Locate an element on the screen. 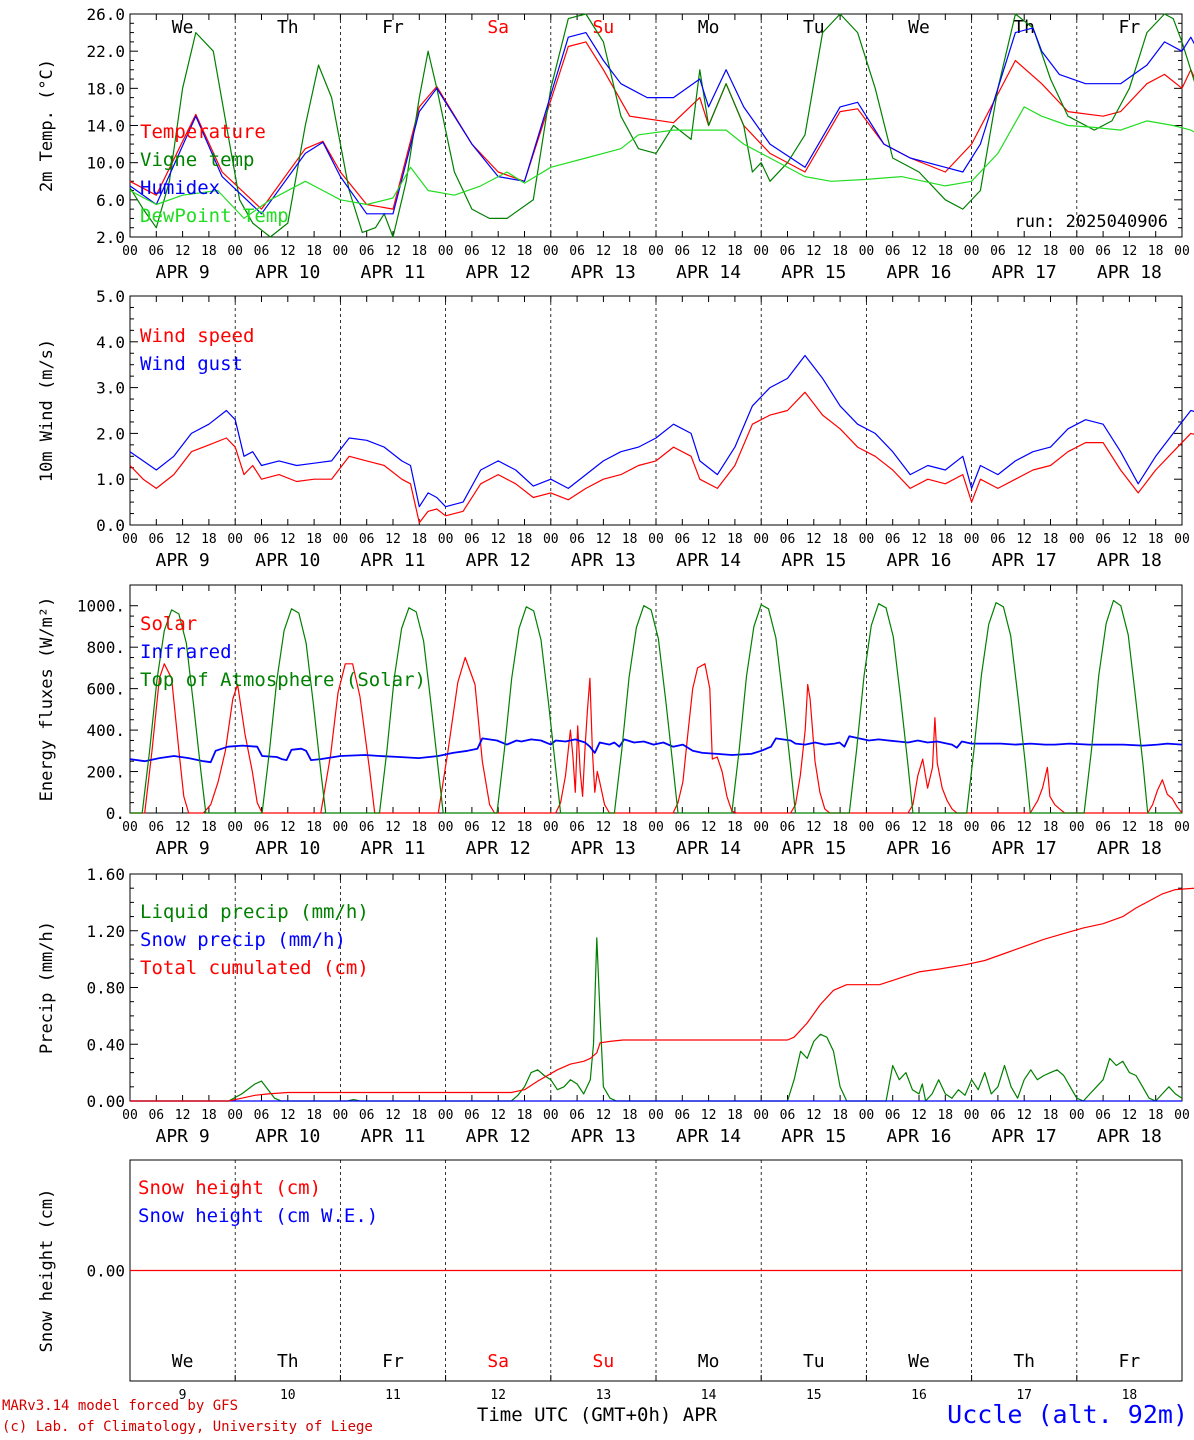 This screenshot has width=1194, height=1440. legend-entry: Snow precip (mm/h) is located at coordinates (243, 940).